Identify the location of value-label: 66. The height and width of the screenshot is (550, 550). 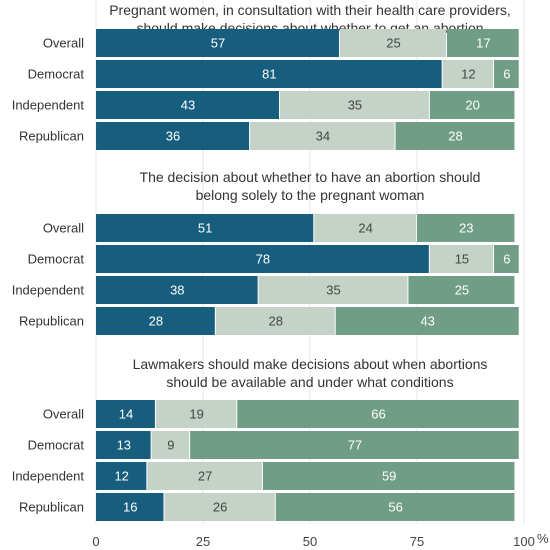
(378, 414).